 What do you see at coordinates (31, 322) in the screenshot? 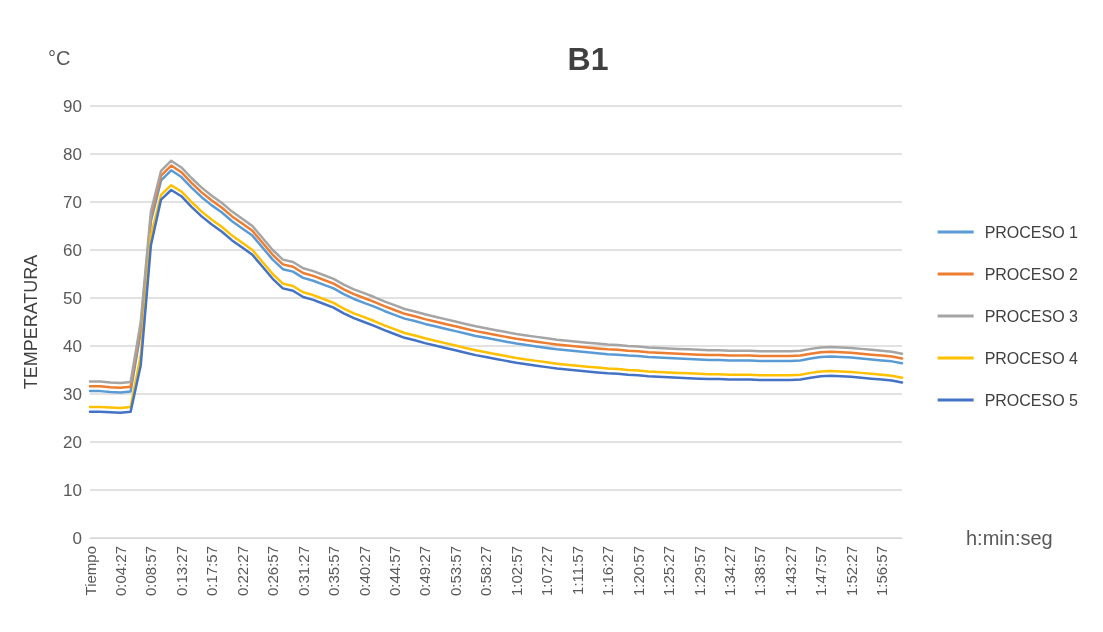
I see `y-axis-title: TEMPERATURA` at bounding box center [31, 322].